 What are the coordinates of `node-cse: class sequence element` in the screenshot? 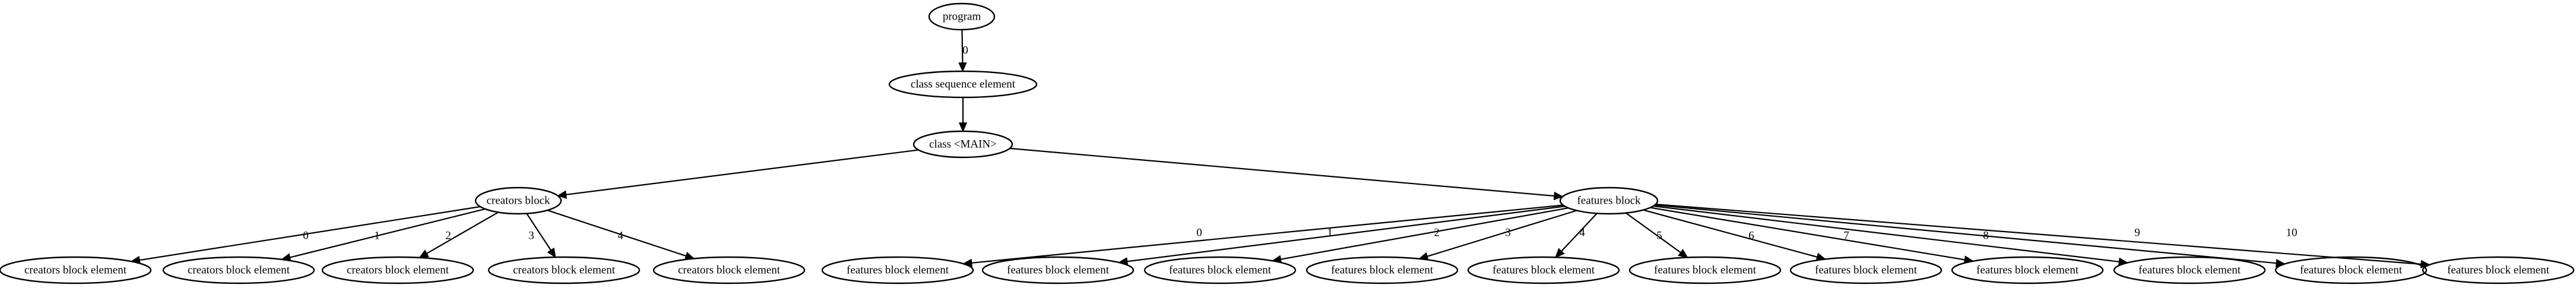 It's located at (963, 84).